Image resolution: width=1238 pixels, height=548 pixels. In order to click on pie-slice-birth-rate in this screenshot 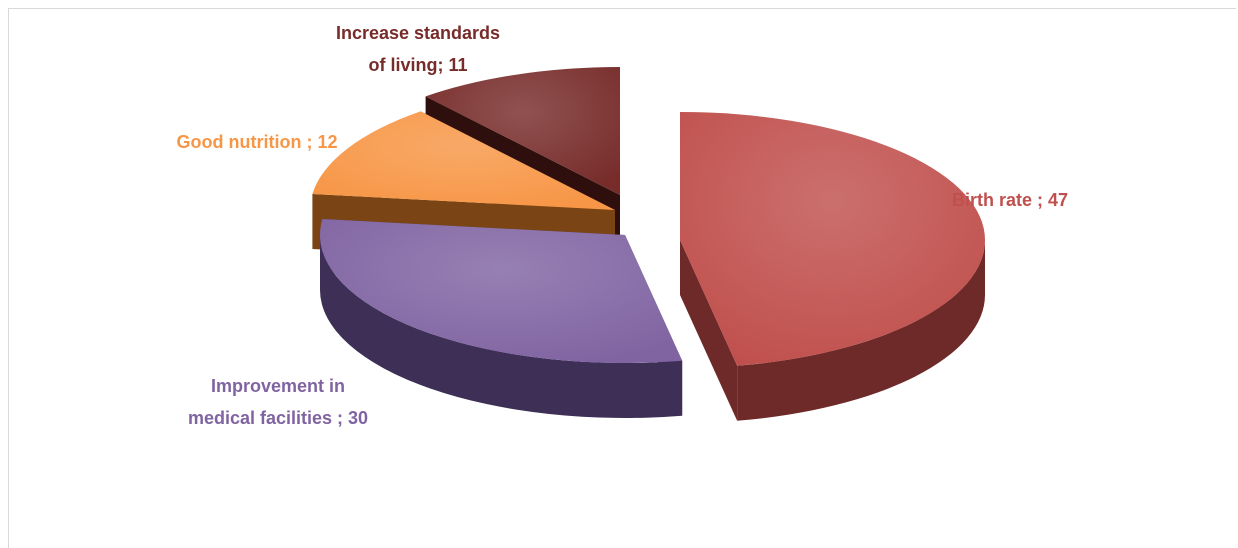, I will do `click(832, 266)`.